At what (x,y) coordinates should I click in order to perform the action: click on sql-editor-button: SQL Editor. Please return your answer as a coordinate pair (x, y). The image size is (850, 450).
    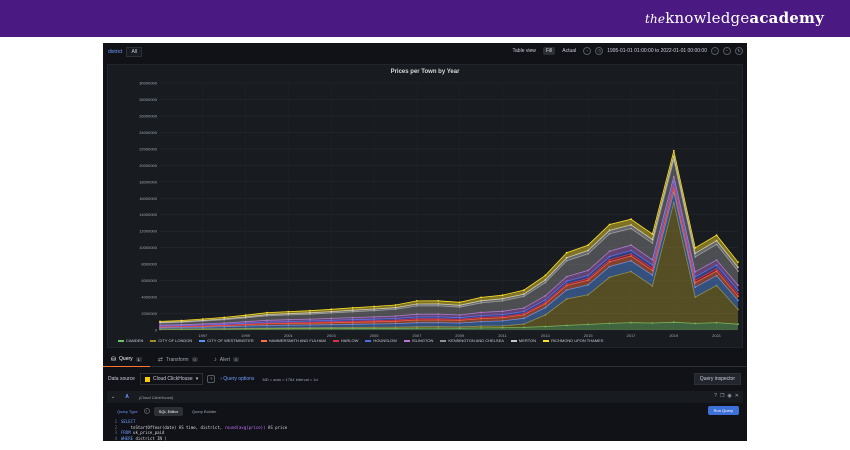
    Looking at the image, I should click on (168, 411).